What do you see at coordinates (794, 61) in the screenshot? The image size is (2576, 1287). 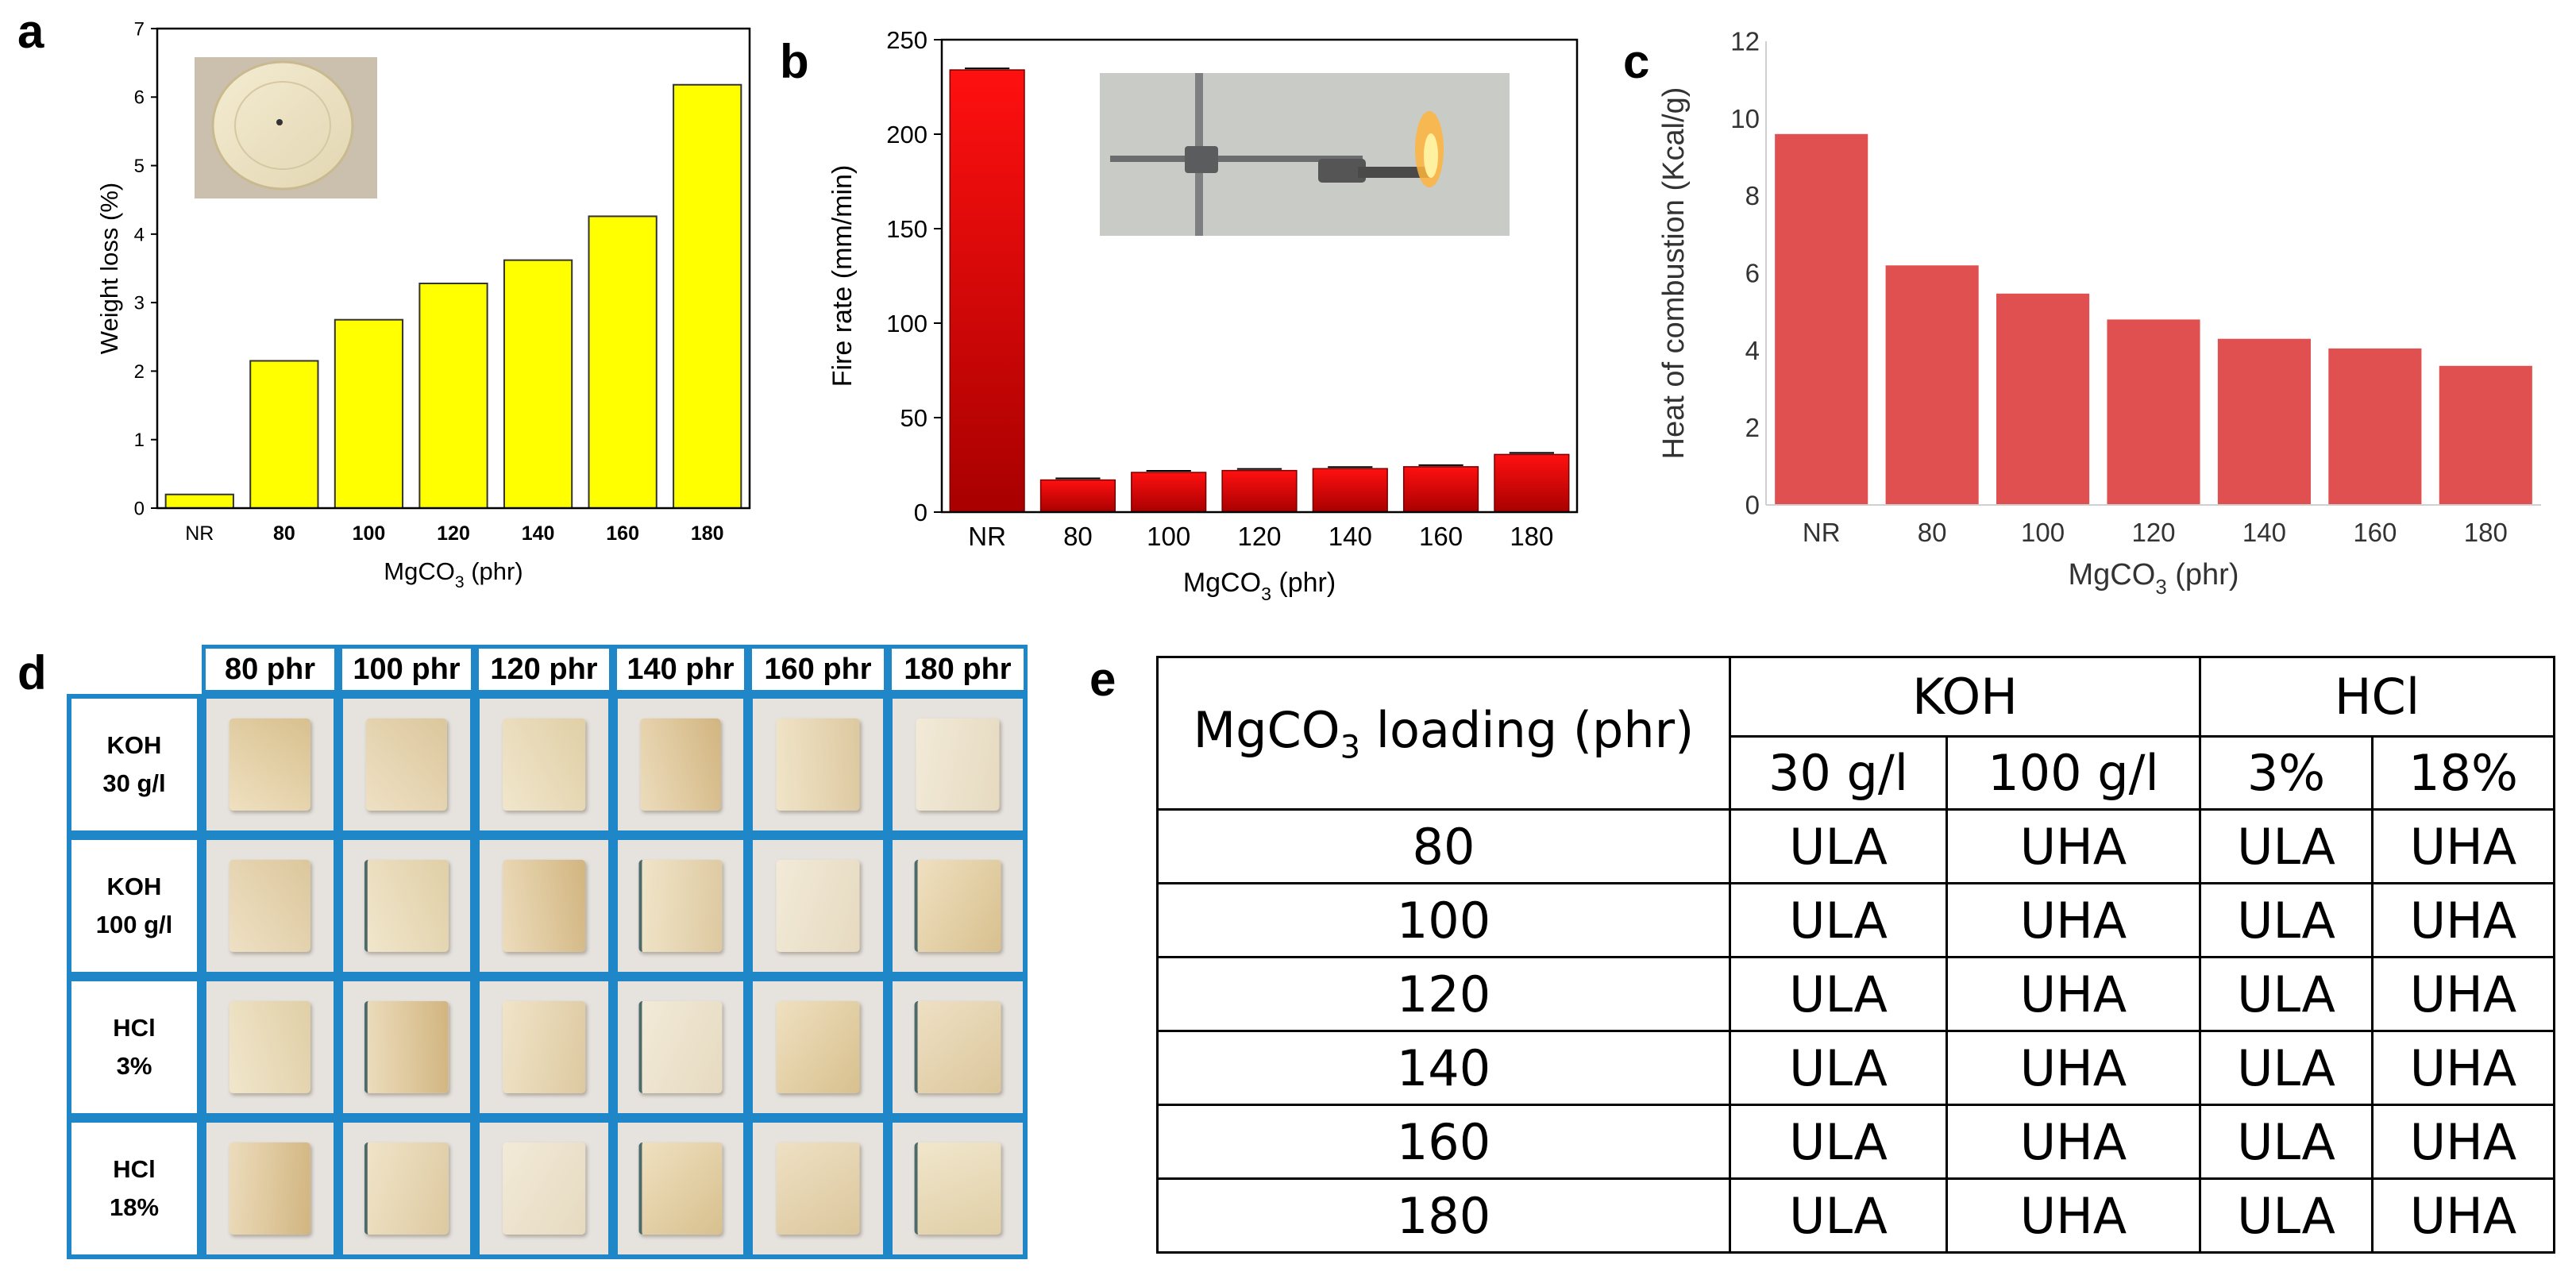 I see `panel-letter-b: b` at bounding box center [794, 61].